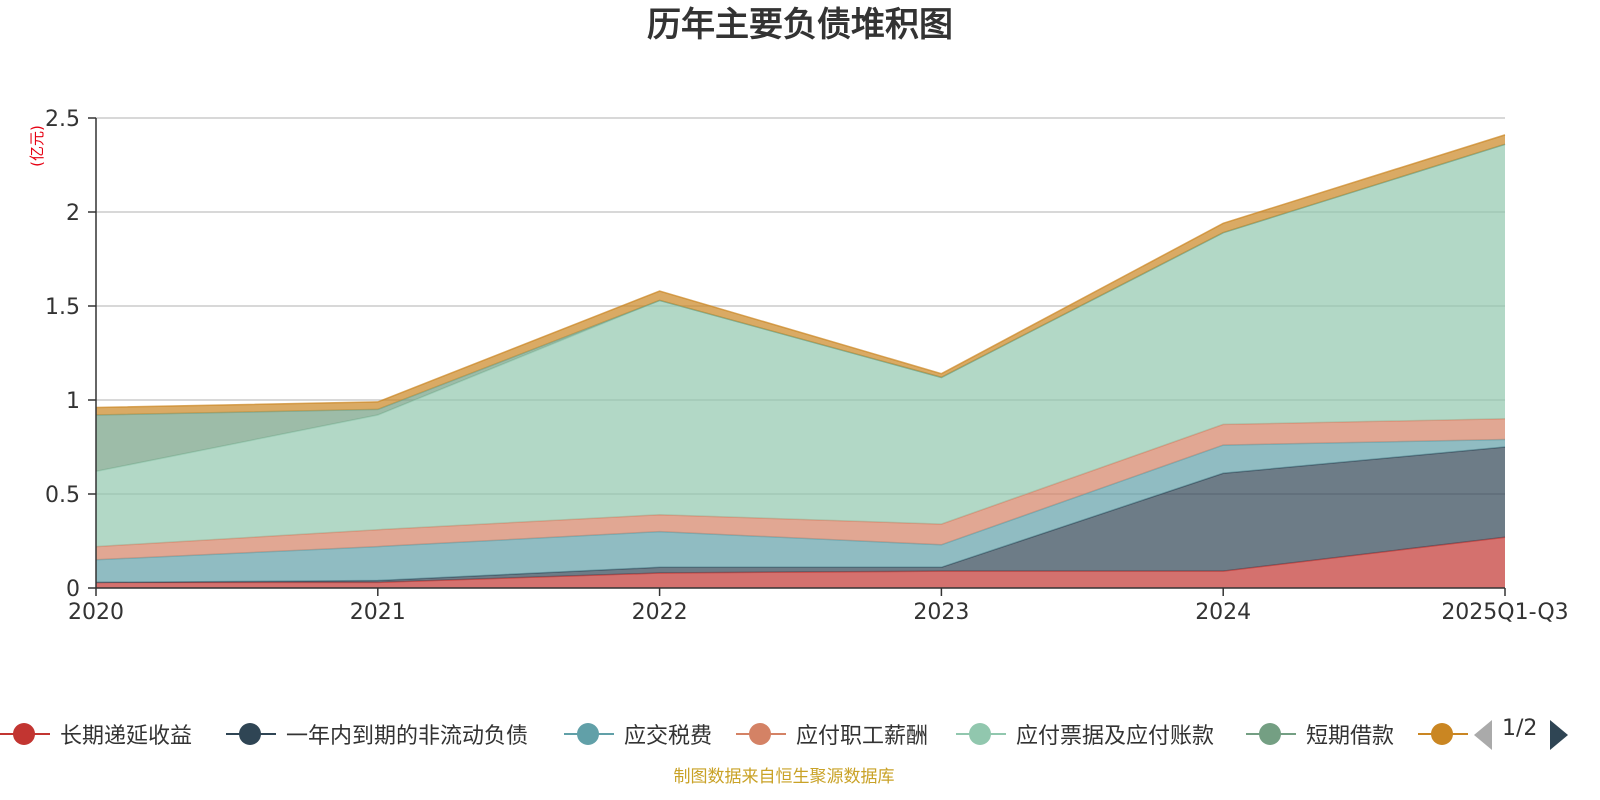 The image size is (1600, 800). What do you see at coordinates (37, 146) in the screenshot?
I see `y-axis-unit: (亿元)` at bounding box center [37, 146].